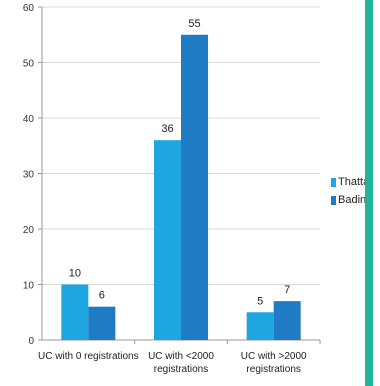 The image size is (380, 386). I want to click on legend-label-thatta: Thatta, so click(354, 182).